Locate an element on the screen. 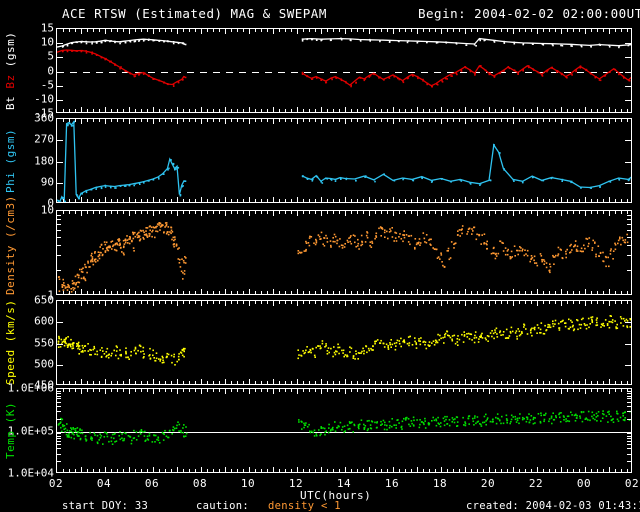  series-density is located at coordinates (343, 258).